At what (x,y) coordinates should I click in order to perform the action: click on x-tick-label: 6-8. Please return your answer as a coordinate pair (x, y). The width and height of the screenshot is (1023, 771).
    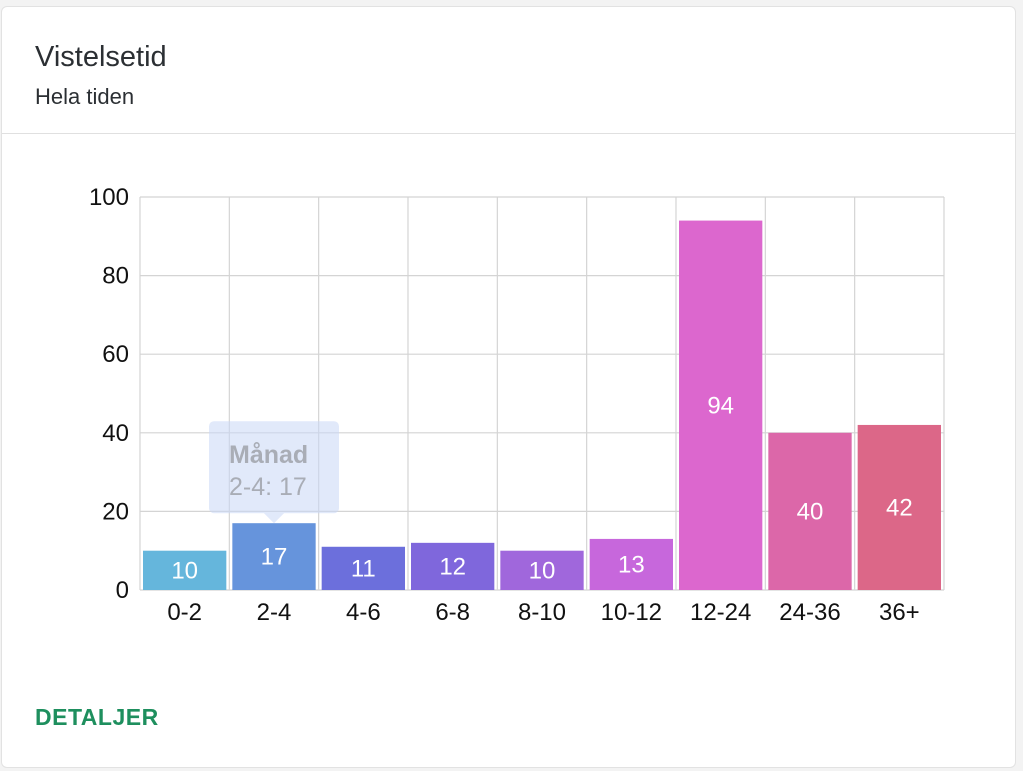
    Looking at the image, I should click on (452, 612).